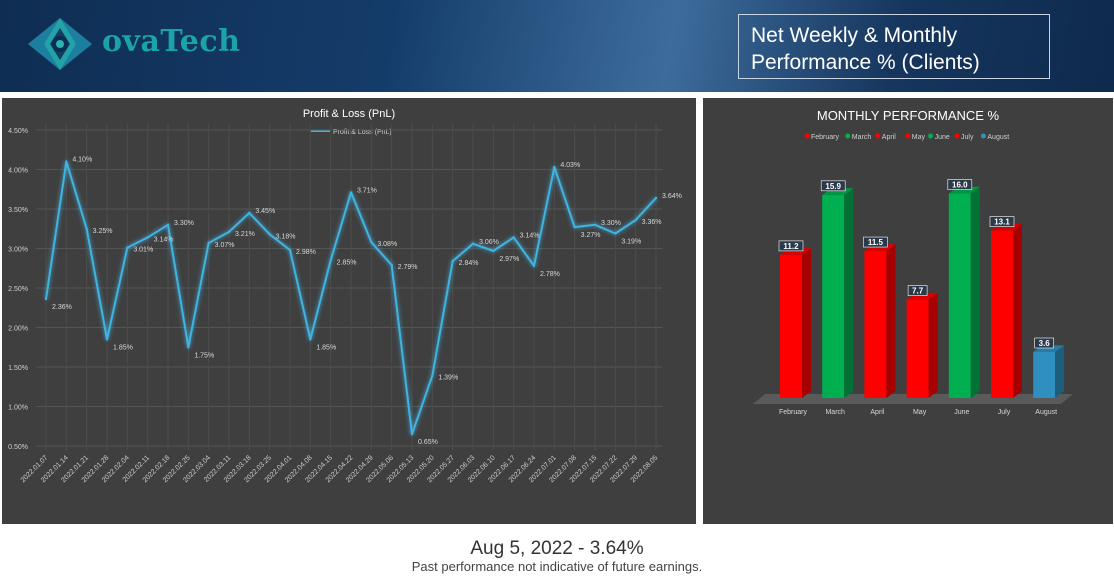 This screenshot has width=1114, height=578. Describe the element at coordinates (557, 95) in the screenshot. I see `panel-gap` at that location.